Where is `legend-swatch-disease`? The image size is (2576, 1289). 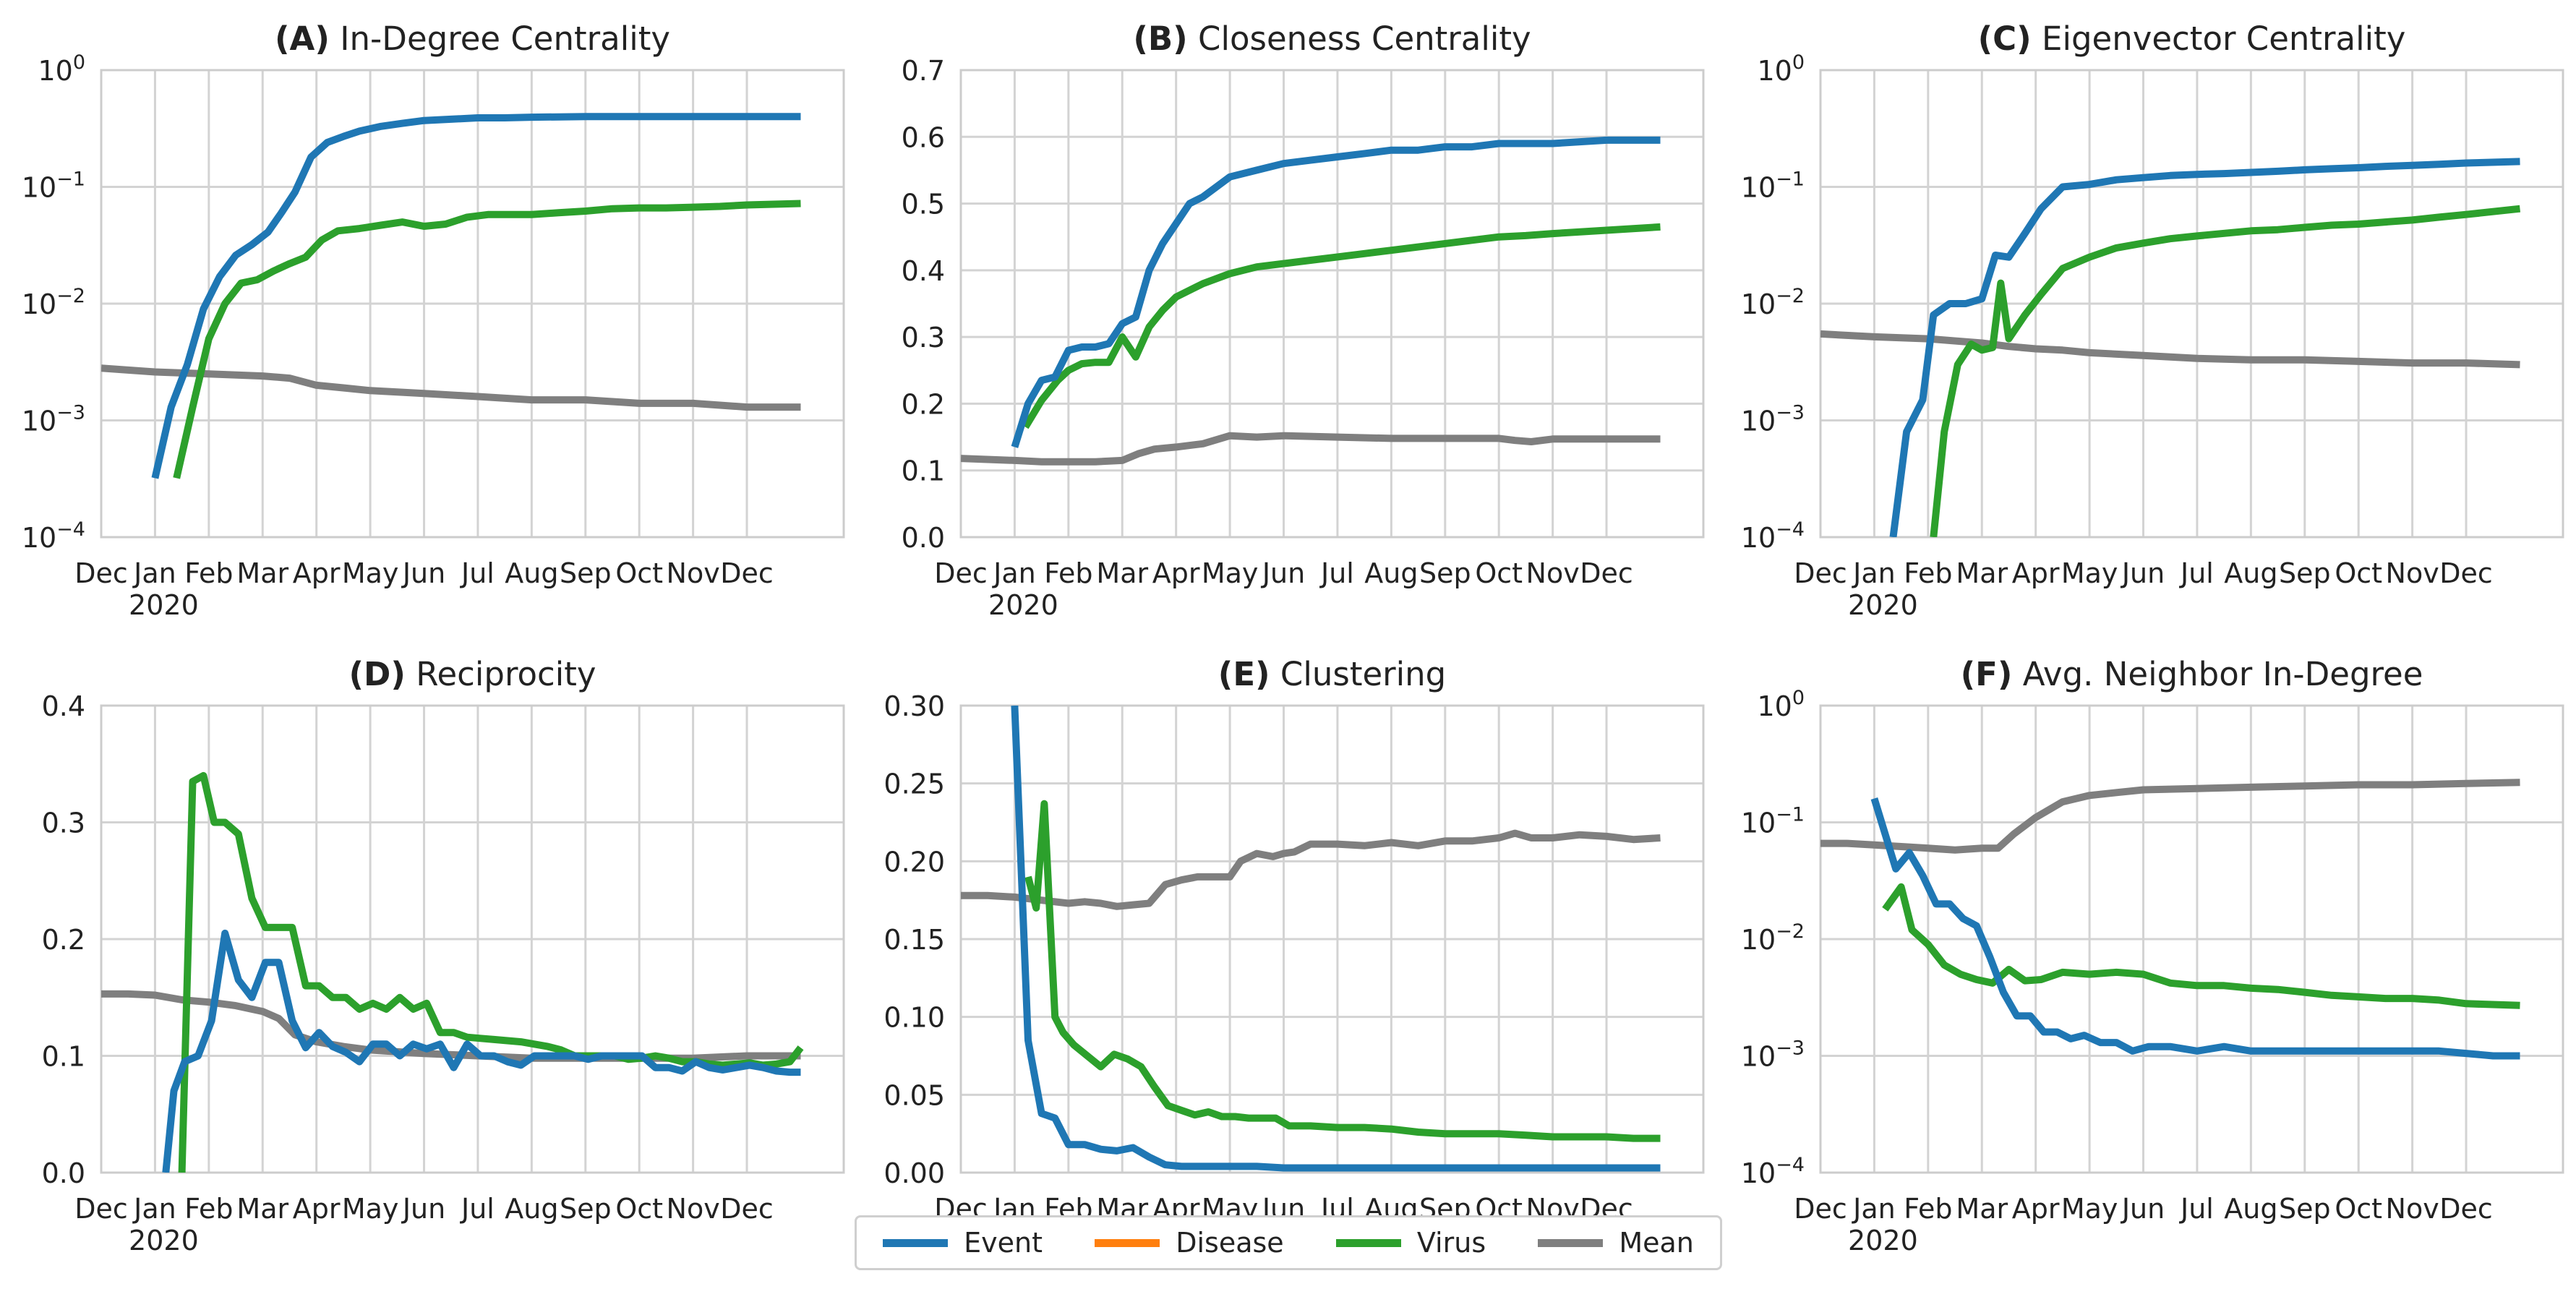
legend-swatch-disease is located at coordinates (1127, 1242).